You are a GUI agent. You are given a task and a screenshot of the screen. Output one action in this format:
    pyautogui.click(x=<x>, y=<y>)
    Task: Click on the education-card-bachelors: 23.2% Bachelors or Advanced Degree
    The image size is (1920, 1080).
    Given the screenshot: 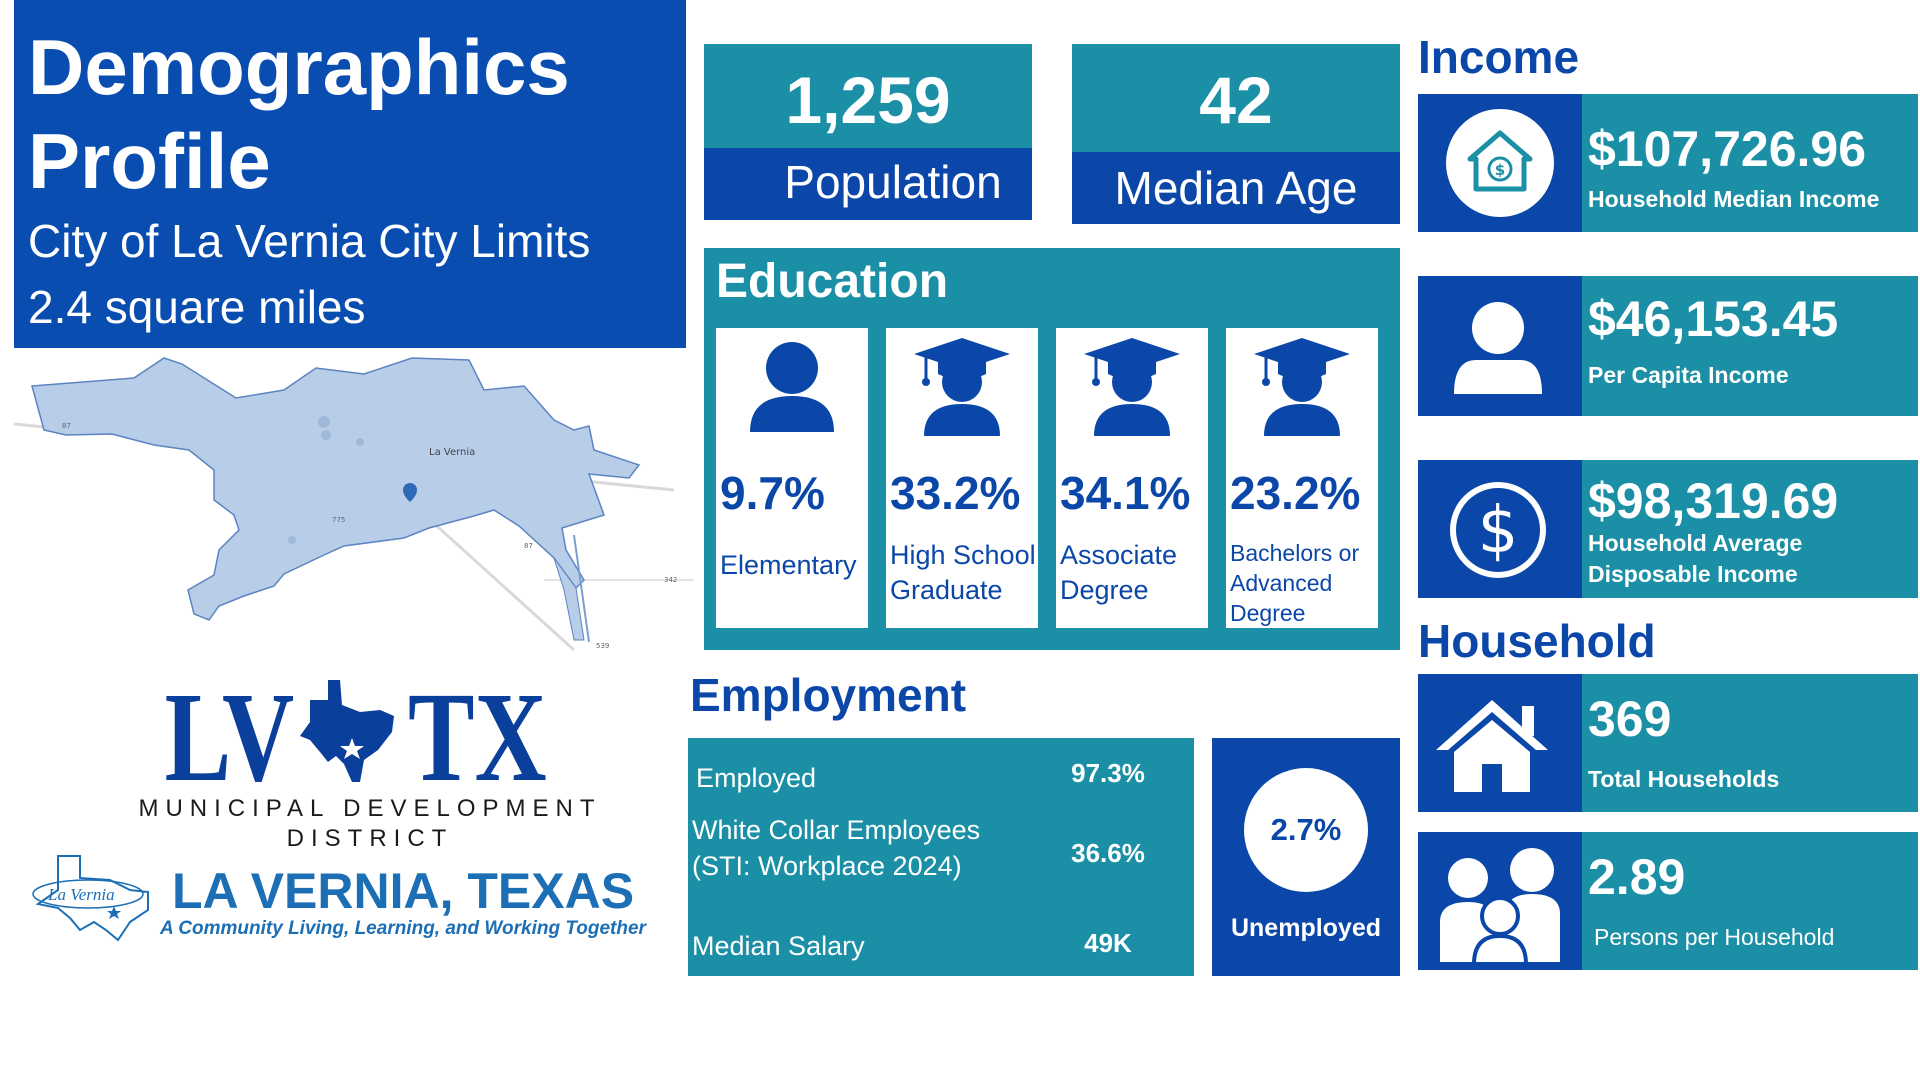 What is the action you would take?
    pyautogui.click(x=1302, y=478)
    